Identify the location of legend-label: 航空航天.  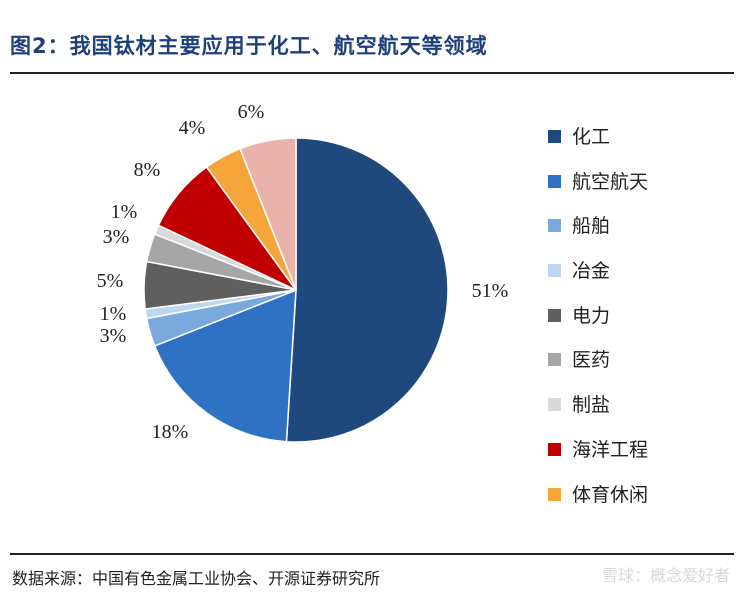
(610, 181).